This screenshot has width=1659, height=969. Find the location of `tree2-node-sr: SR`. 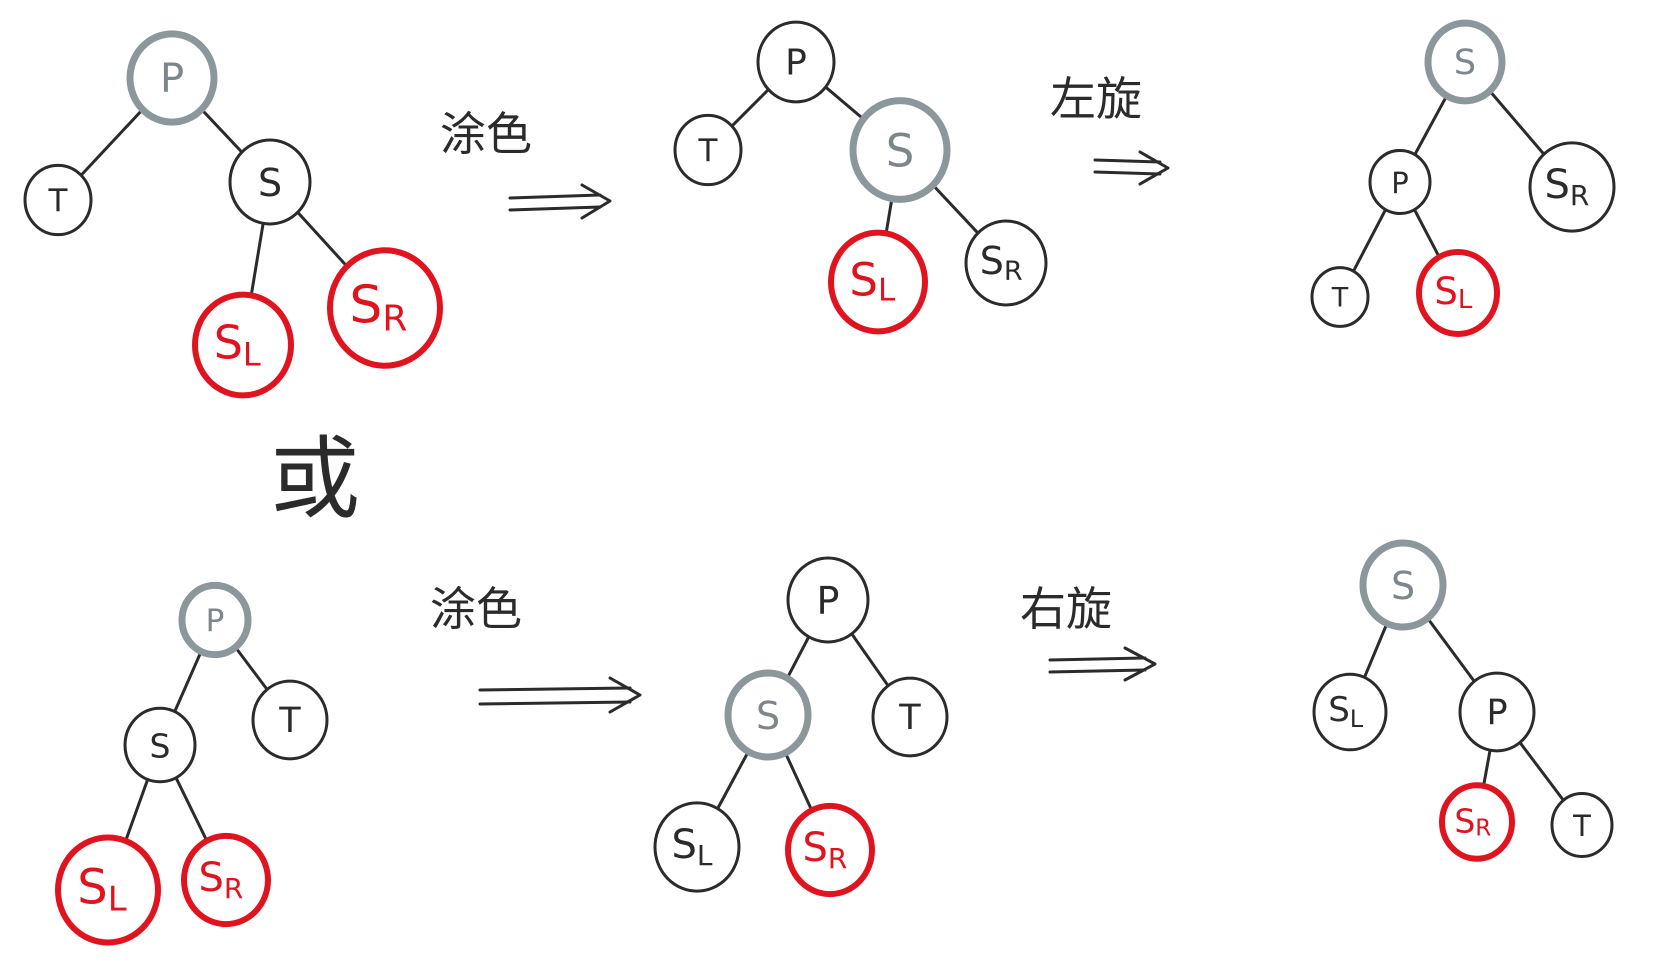

tree2-node-sr: SR is located at coordinates (1006, 263).